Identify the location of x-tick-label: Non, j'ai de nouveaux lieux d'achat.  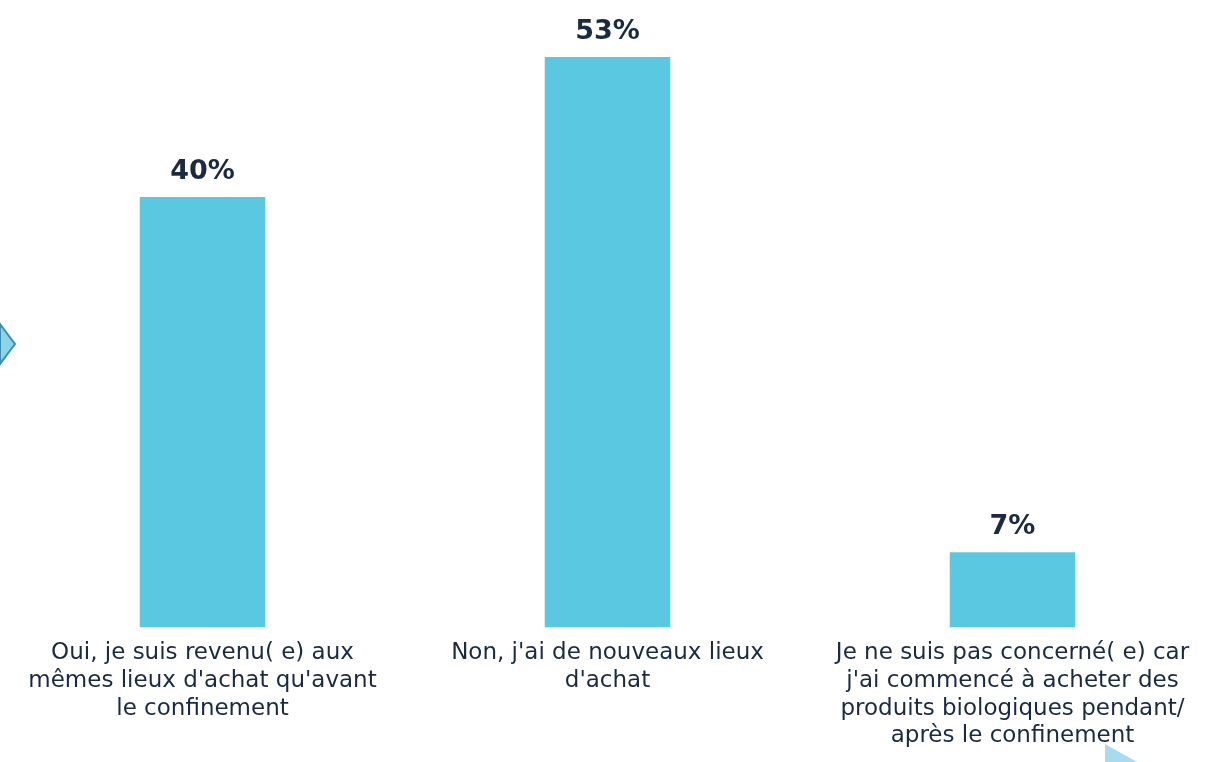
(607, 665).